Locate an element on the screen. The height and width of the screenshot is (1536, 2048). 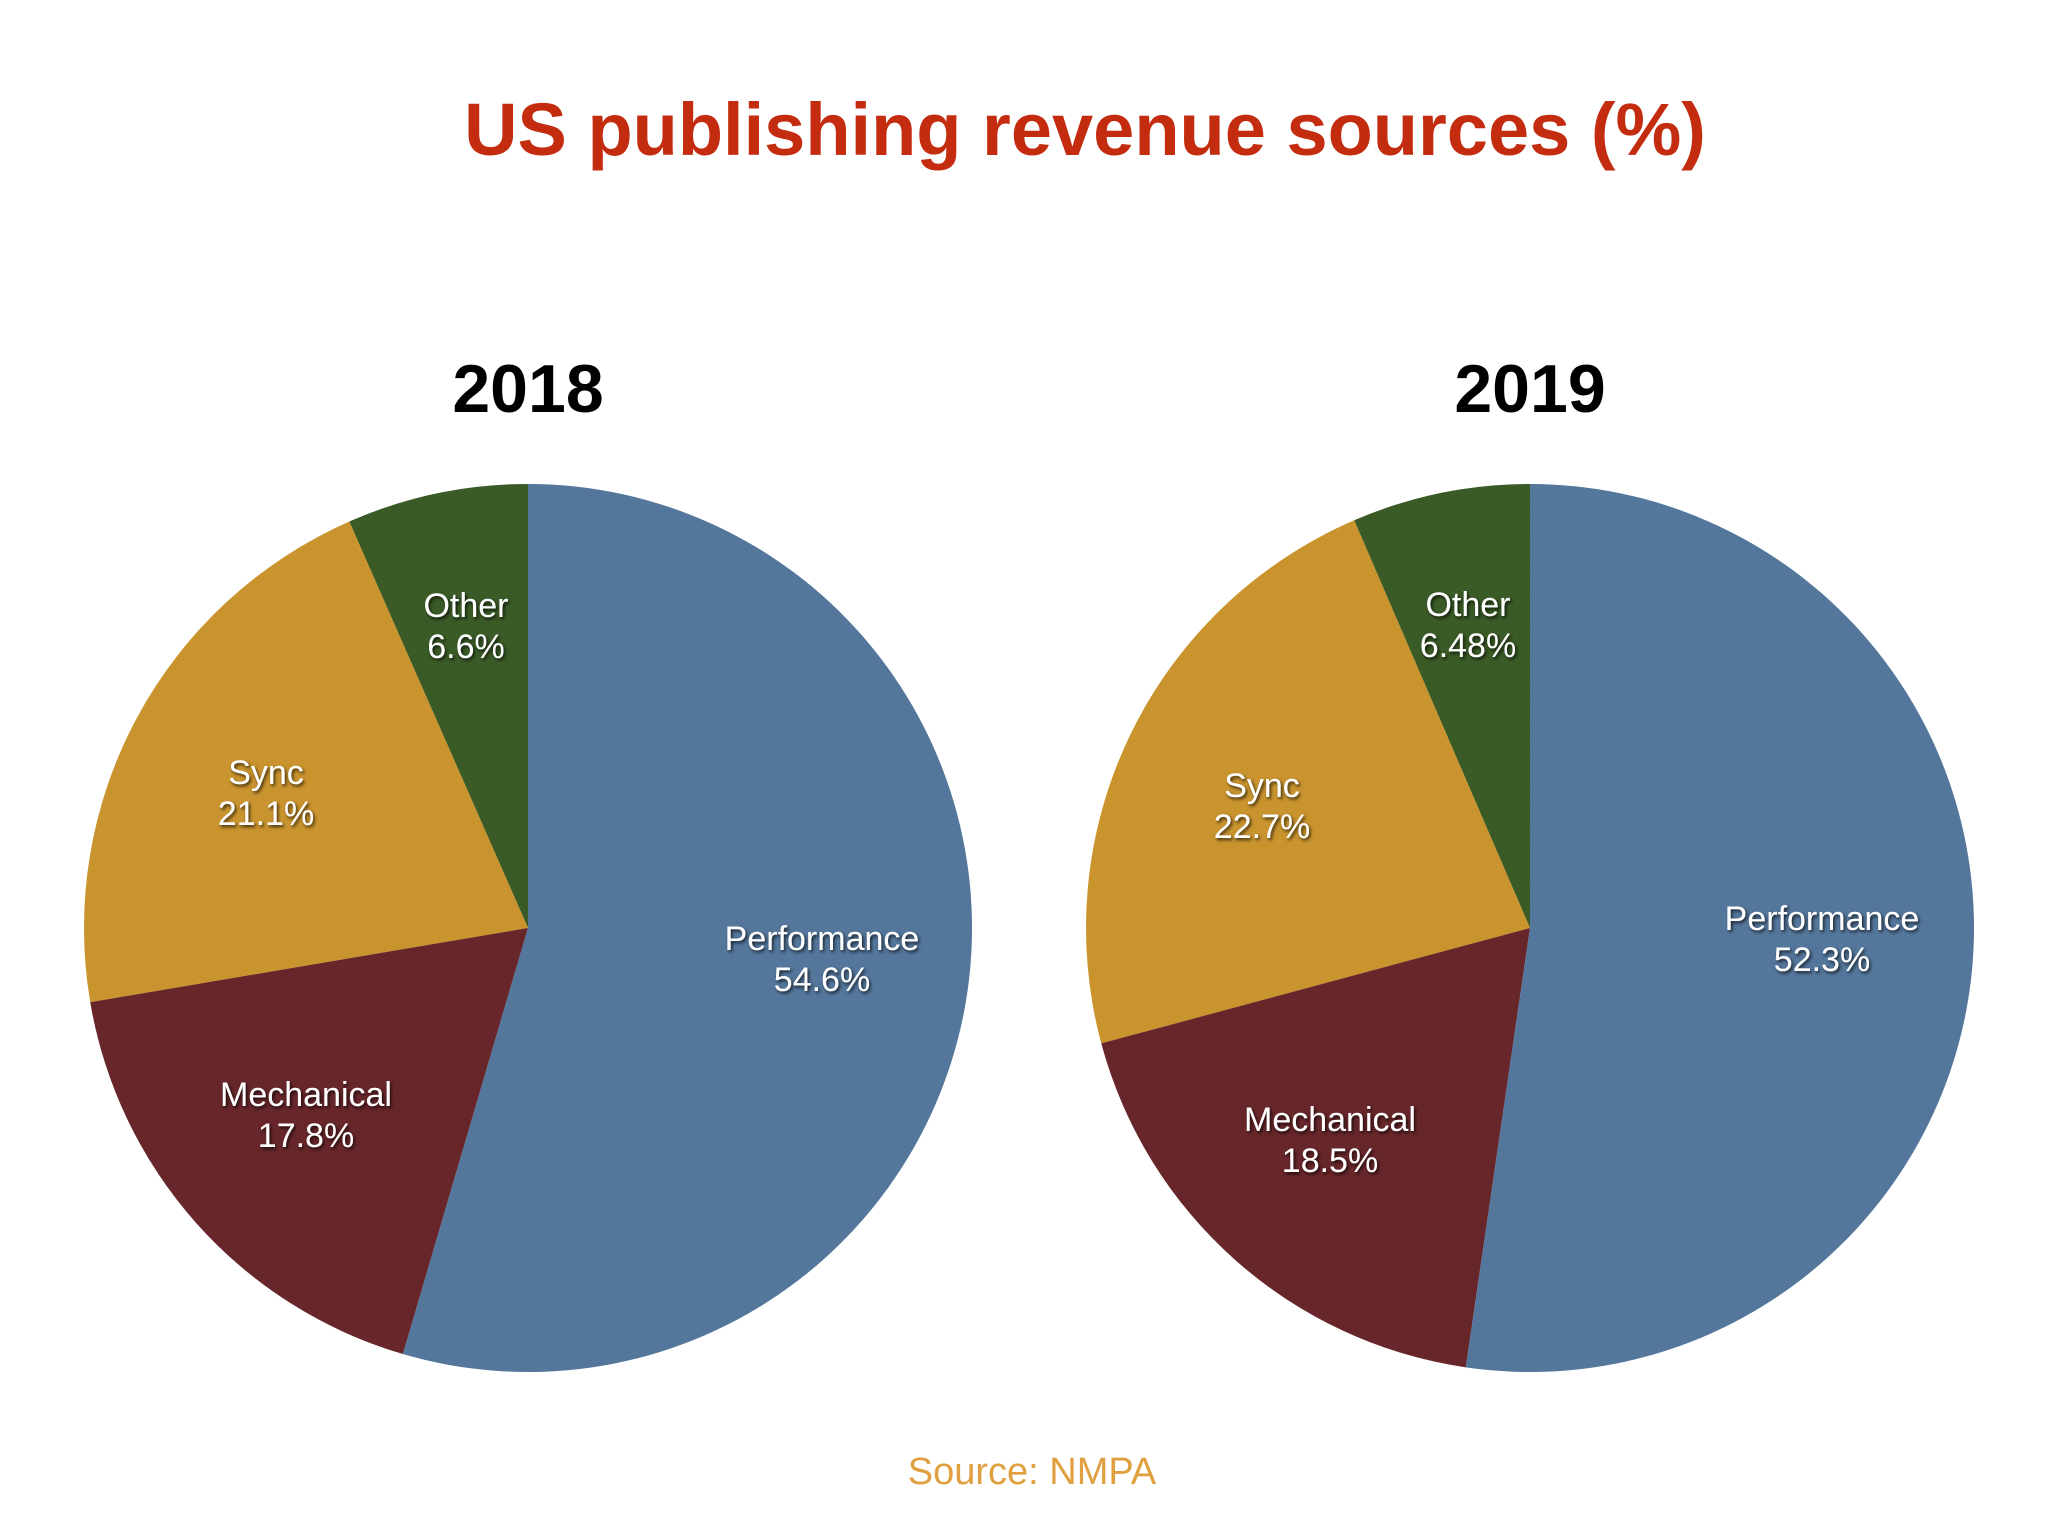
slice-category-2018-performance: Performance is located at coordinates (822, 939).